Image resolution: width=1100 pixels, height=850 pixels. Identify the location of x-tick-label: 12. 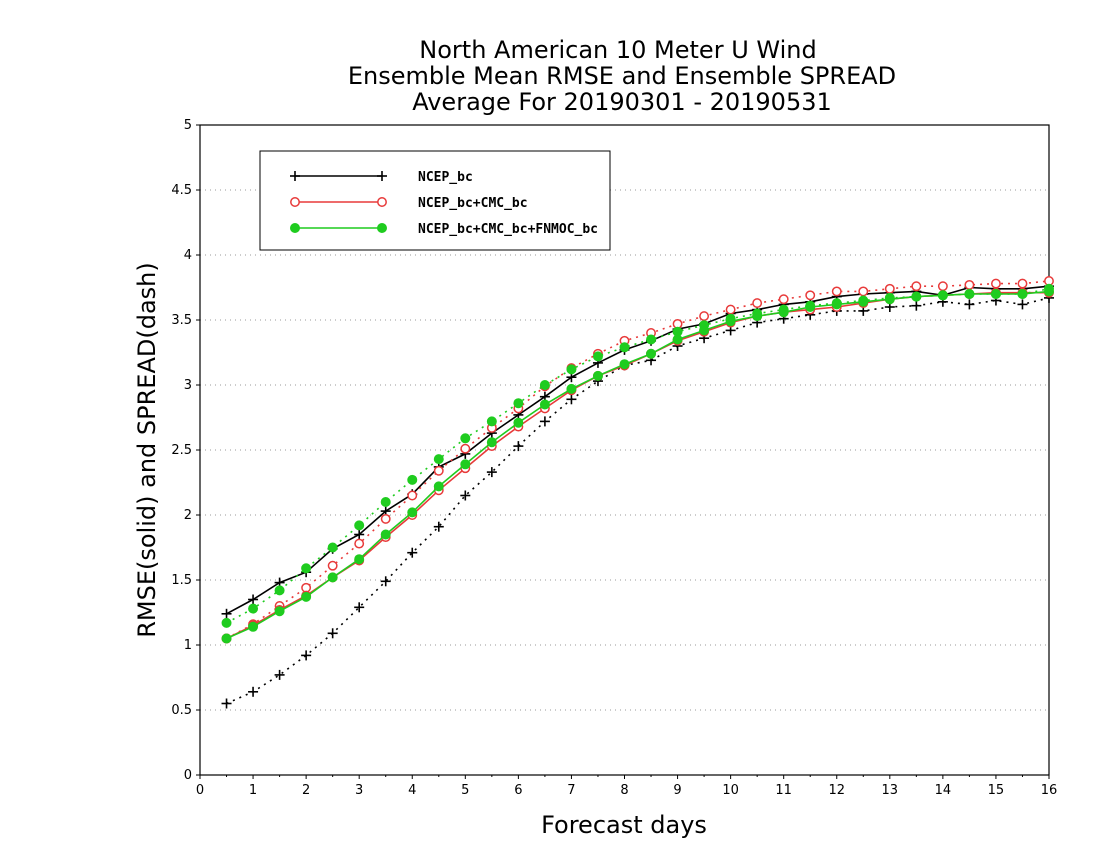
(836, 790).